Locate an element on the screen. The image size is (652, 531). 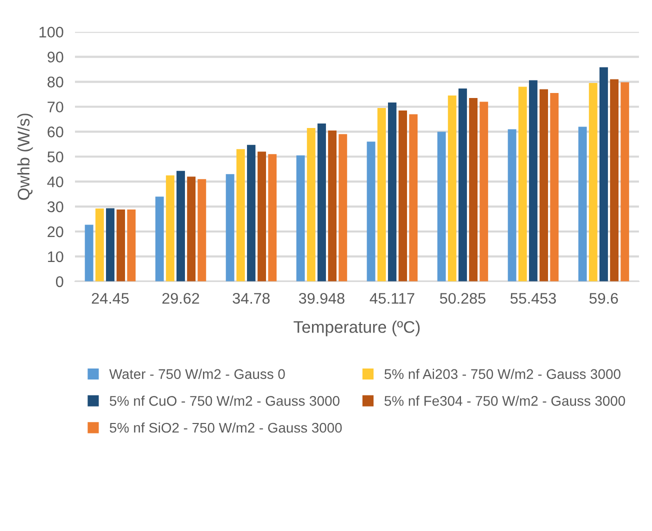
x-tick-label: 29.62 is located at coordinates (181, 298).